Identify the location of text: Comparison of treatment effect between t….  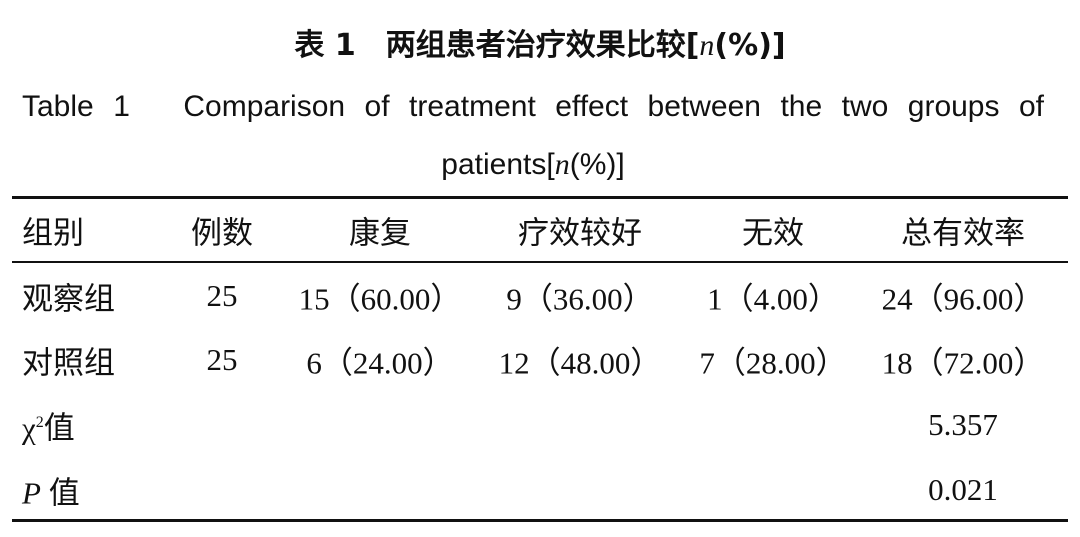
(613, 135).